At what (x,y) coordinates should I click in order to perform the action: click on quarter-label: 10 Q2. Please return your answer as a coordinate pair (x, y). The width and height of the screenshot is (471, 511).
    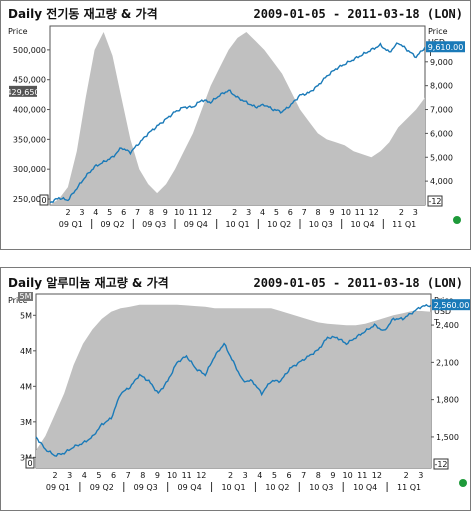
    Looking at the image, I should click on (277, 487).